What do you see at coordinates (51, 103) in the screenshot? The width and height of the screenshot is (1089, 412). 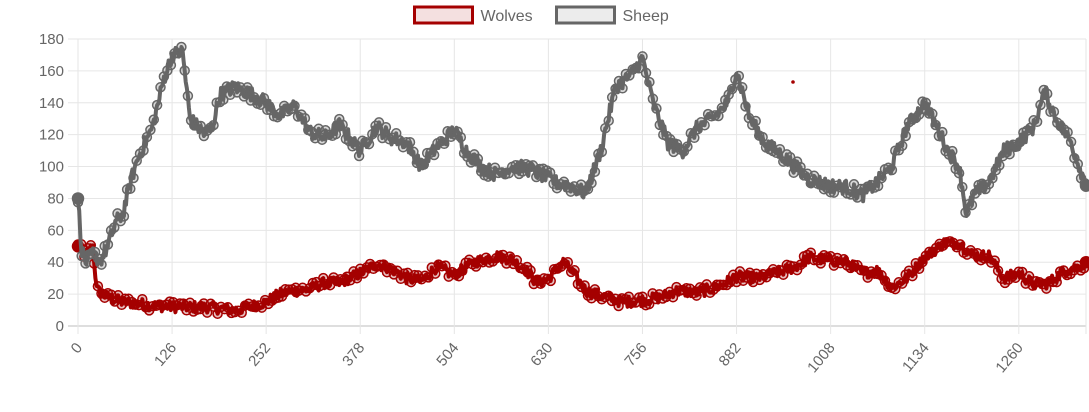 I see `y-tick-label: 140` at bounding box center [51, 103].